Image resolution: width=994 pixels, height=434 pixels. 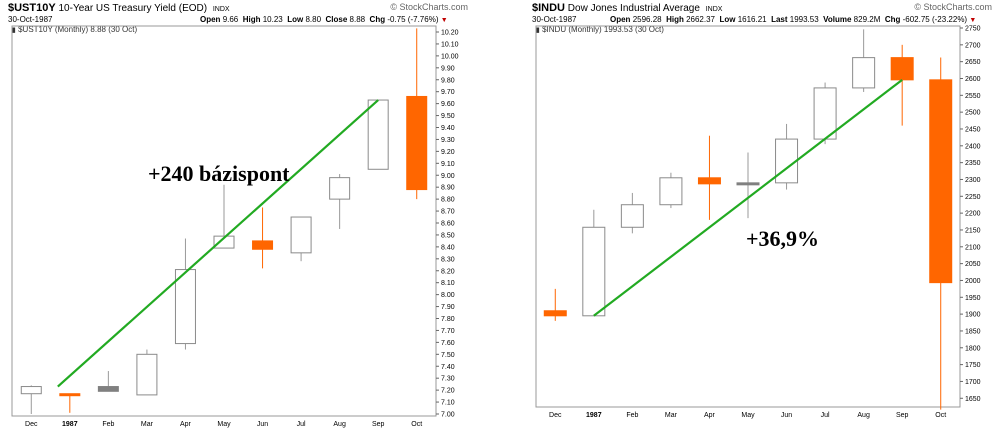 What do you see at coordinates (973, 180) in the screenshot?
I see `y-tick-label: 2300` at bounding box center [973, 180].